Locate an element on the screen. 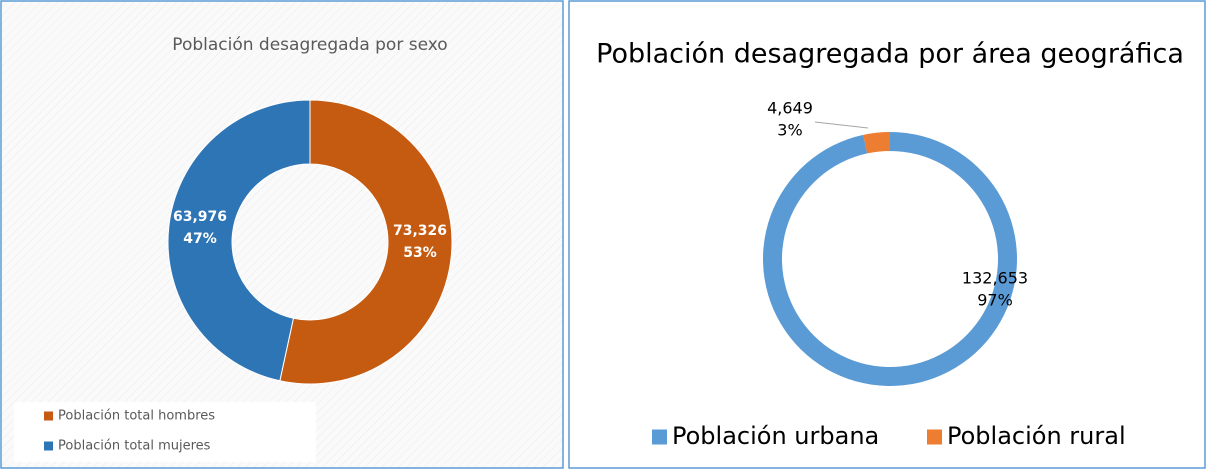  legend-label: Población total mujeres is located at coordinates (134, 446).